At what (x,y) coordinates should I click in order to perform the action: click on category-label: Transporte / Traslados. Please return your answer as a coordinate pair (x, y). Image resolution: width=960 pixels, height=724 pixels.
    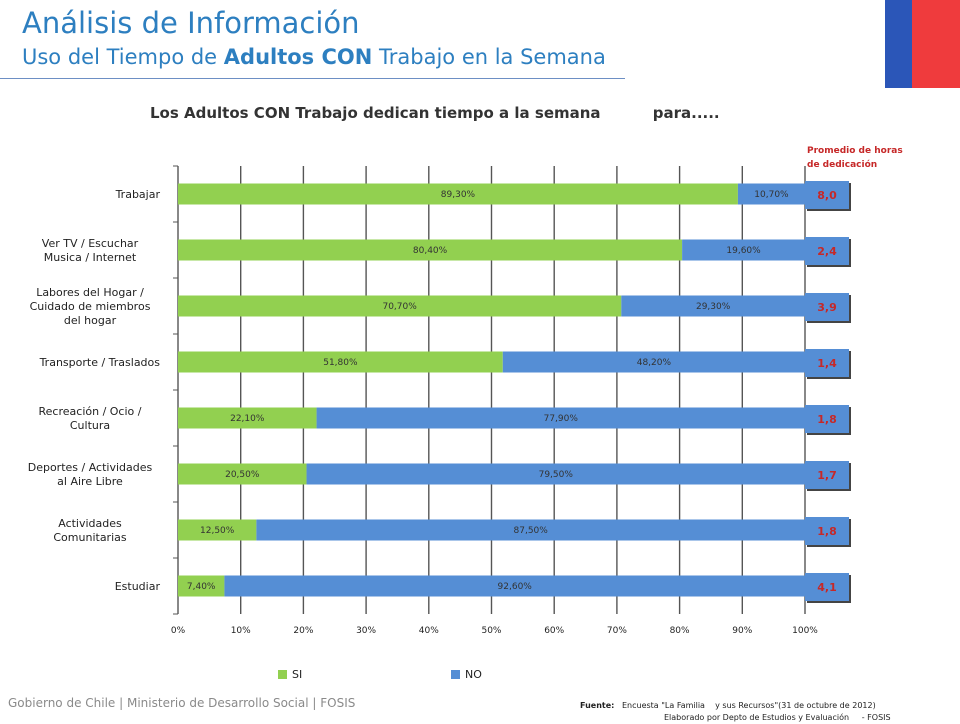
    Looking at the image, I should click on (100, 362).